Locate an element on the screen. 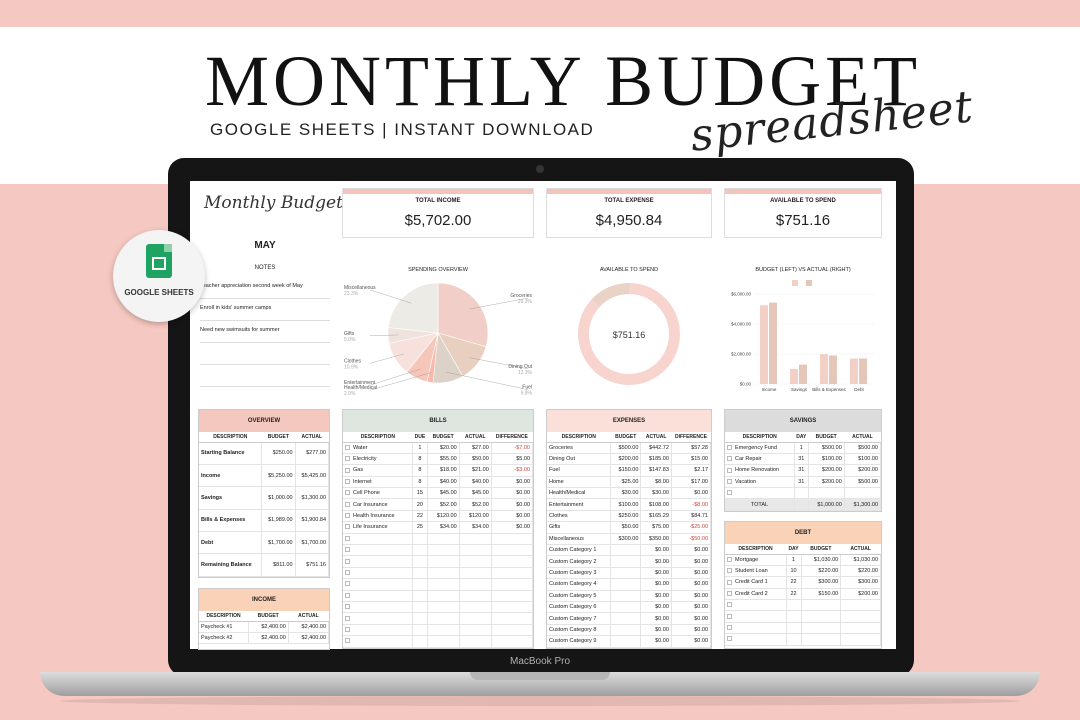 The height and width of the screenshot is (720, 1080). table-cell: -$3.00 is located at coordinates (512, 470).